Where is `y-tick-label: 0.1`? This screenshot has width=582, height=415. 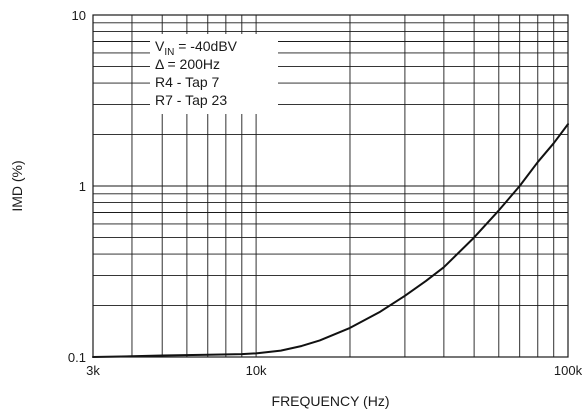
y-tick-label: 0.1 is located at coordinates (77, 357).